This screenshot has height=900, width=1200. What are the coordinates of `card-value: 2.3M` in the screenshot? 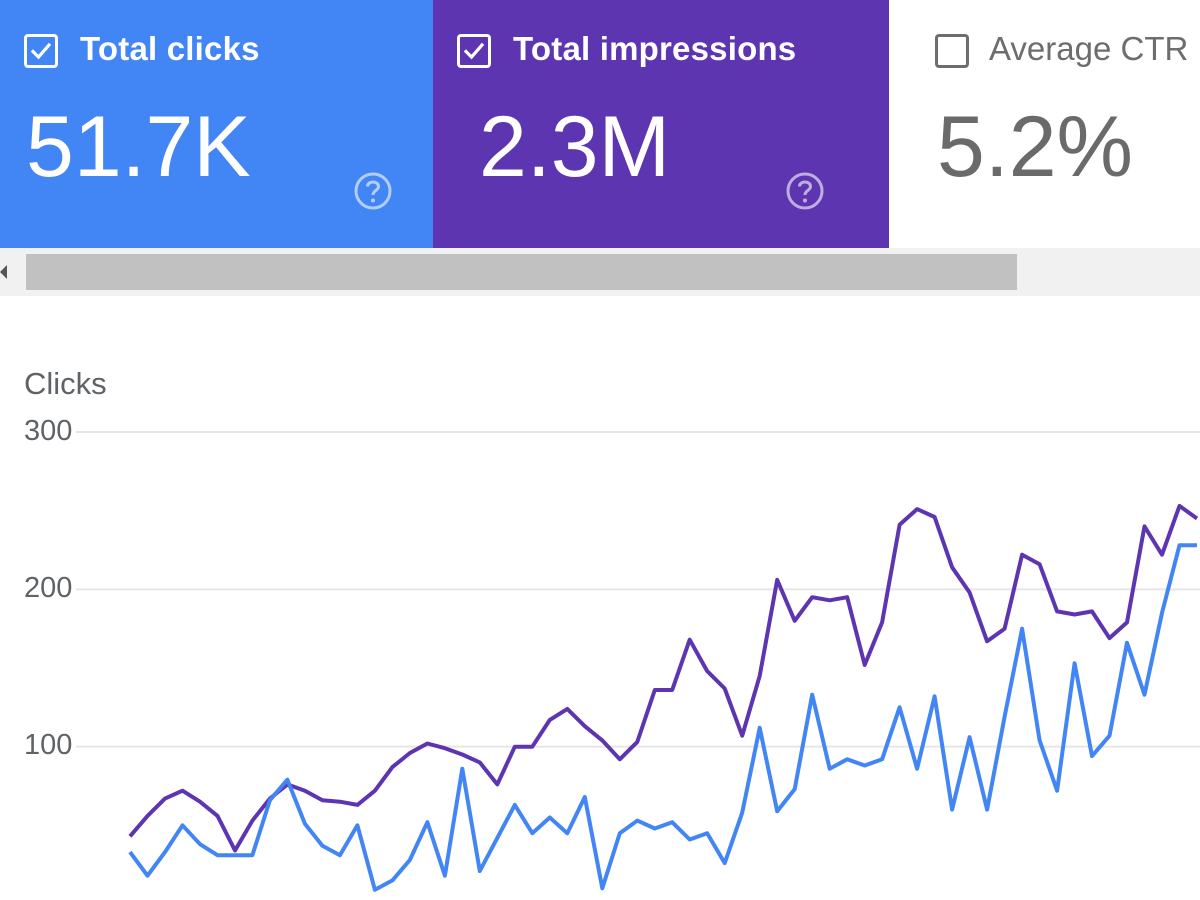 It's located at (575, 147).